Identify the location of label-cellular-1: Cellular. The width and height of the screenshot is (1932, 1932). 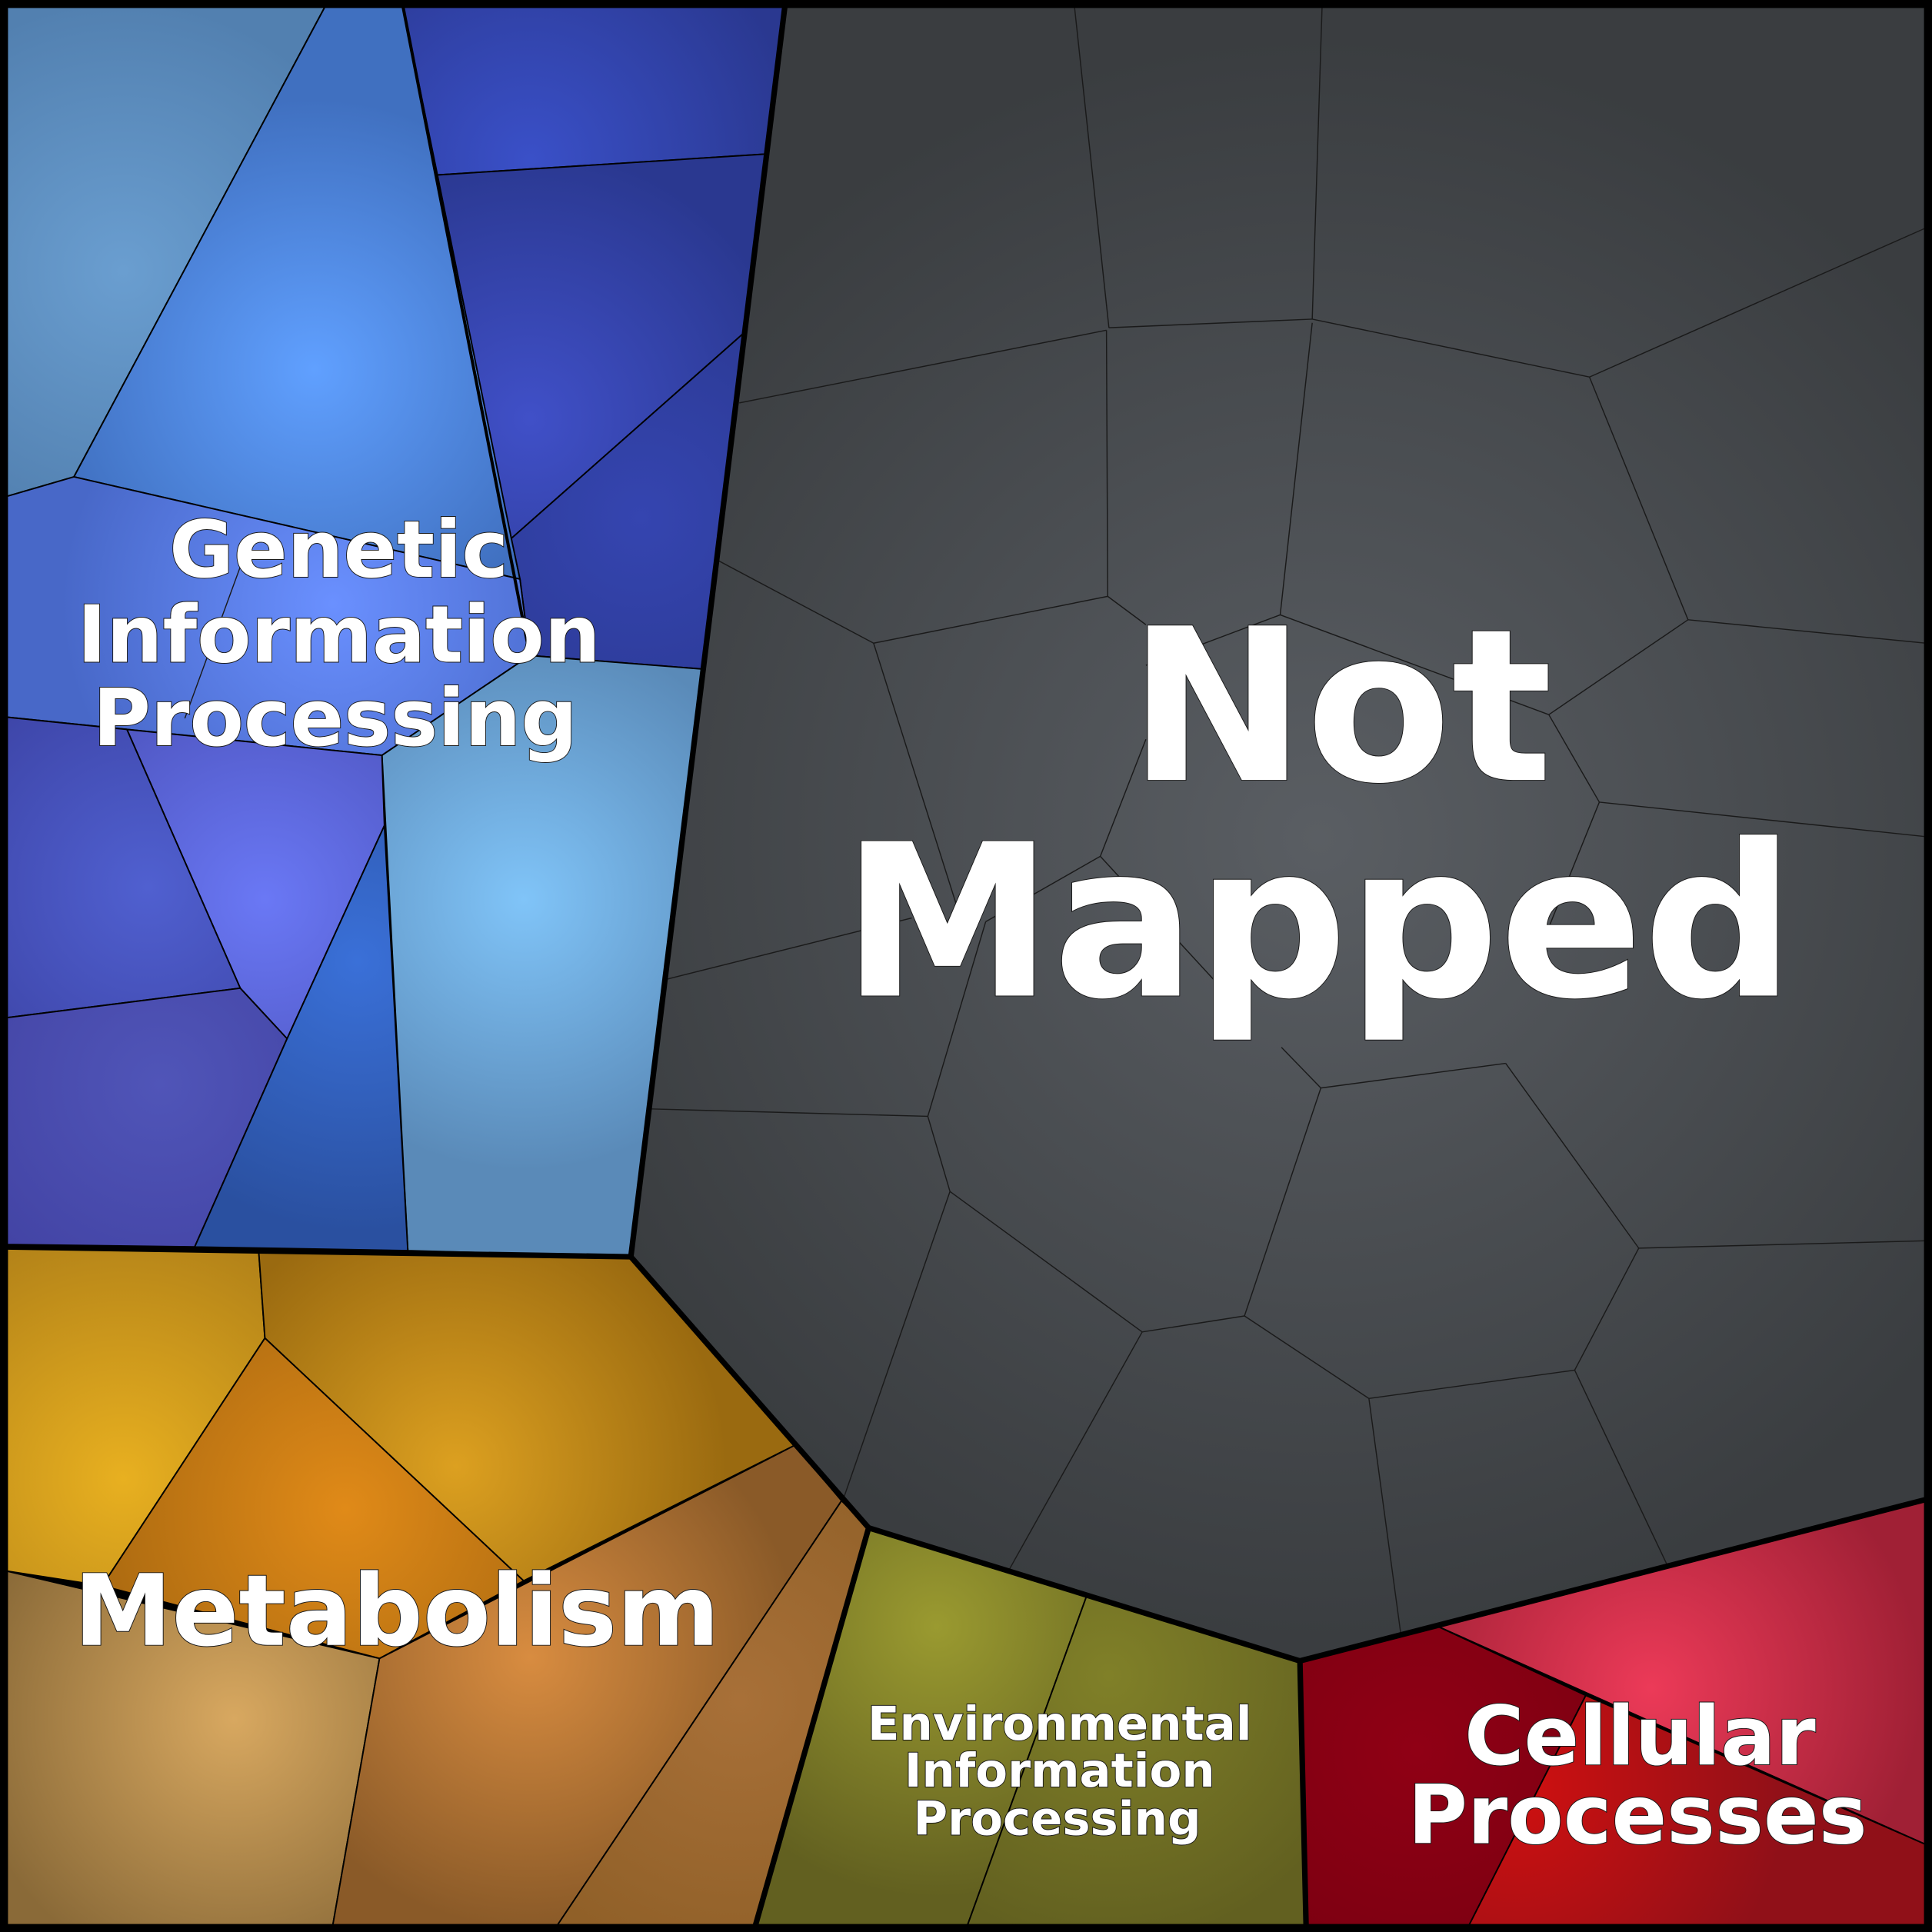
(1640, 1736).